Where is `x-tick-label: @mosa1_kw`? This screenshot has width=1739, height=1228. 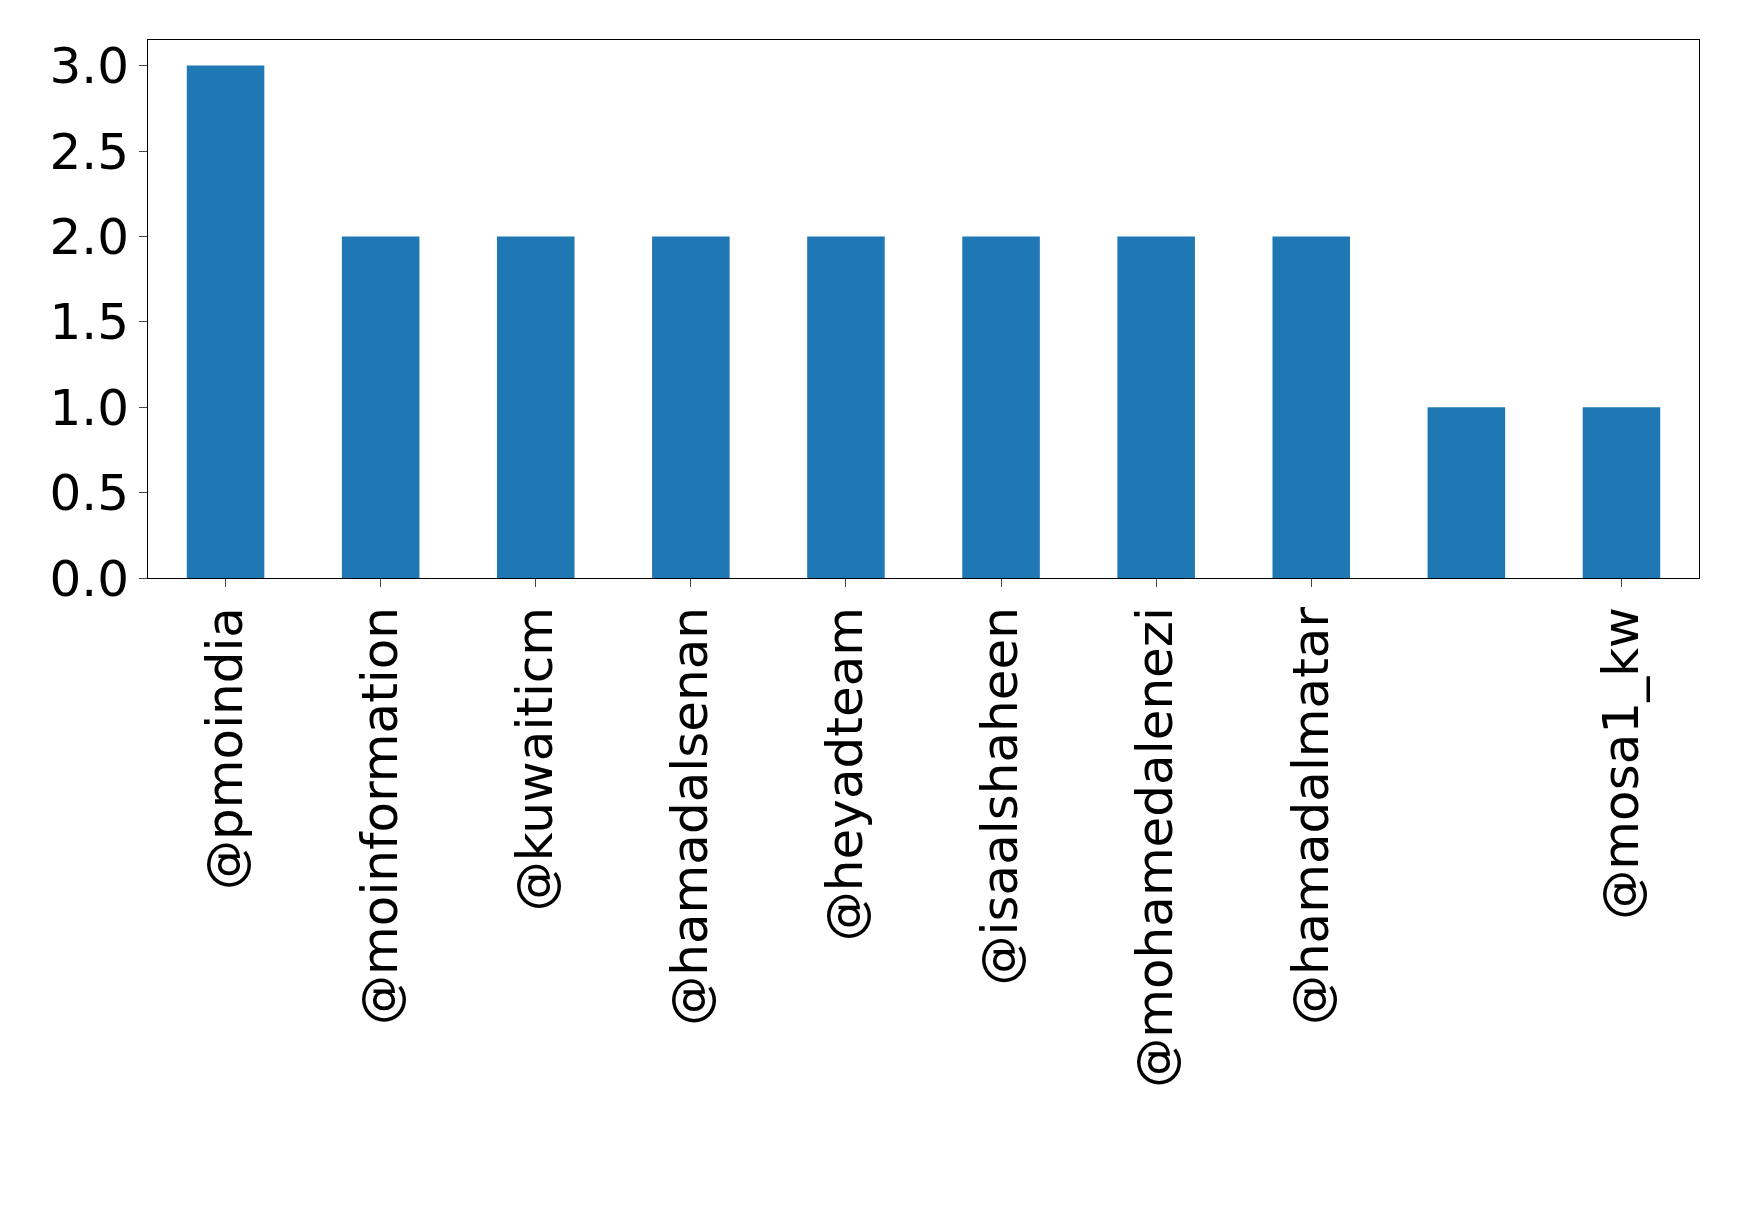 x-tick-label: @mosa1_kw is located at coordinates (1620, 763).